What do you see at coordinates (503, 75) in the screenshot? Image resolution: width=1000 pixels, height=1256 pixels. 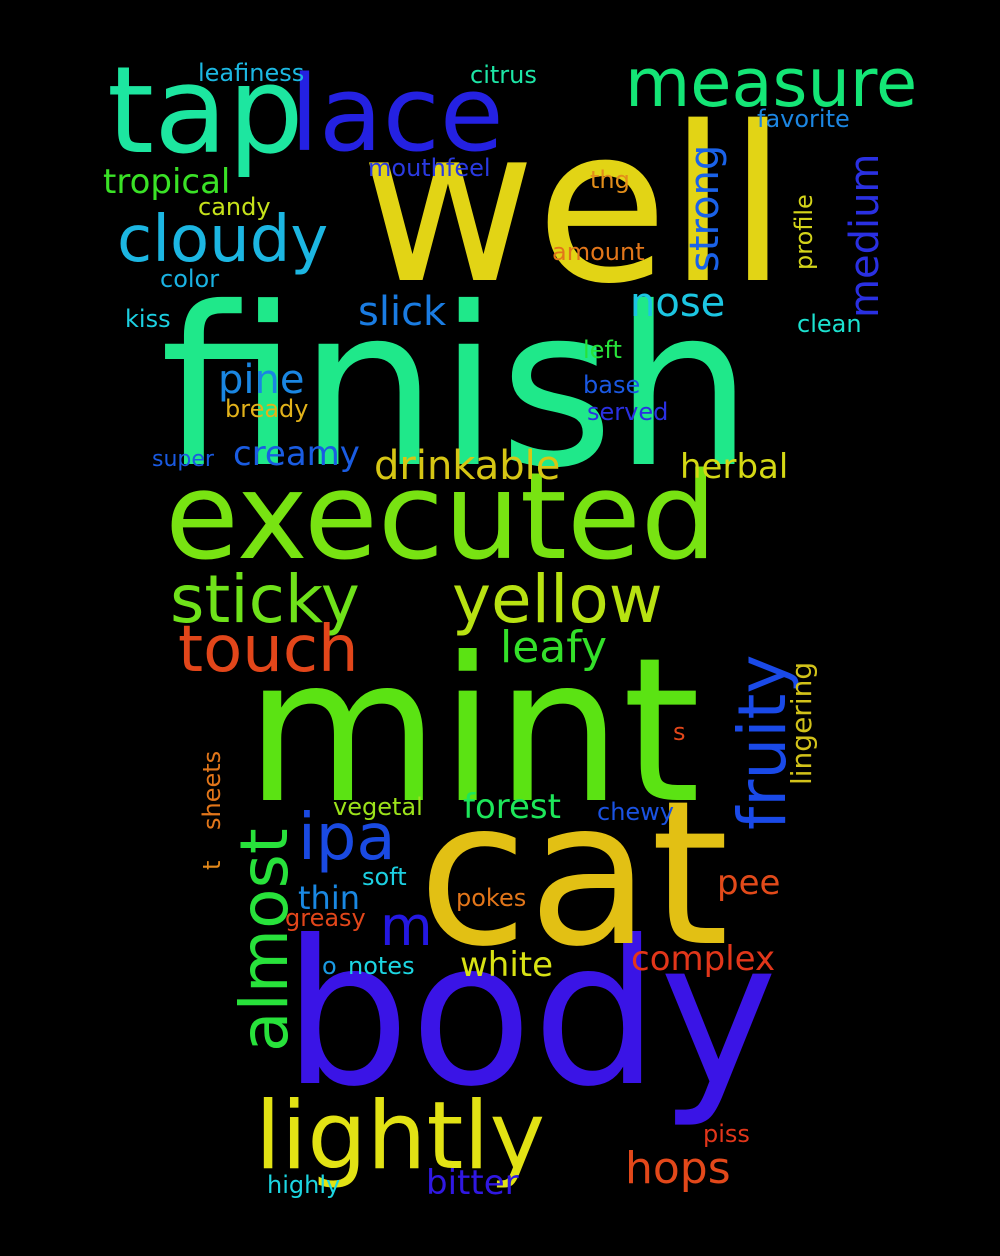 I see `word-citrus: citrus` at bounding box center [503, 75].